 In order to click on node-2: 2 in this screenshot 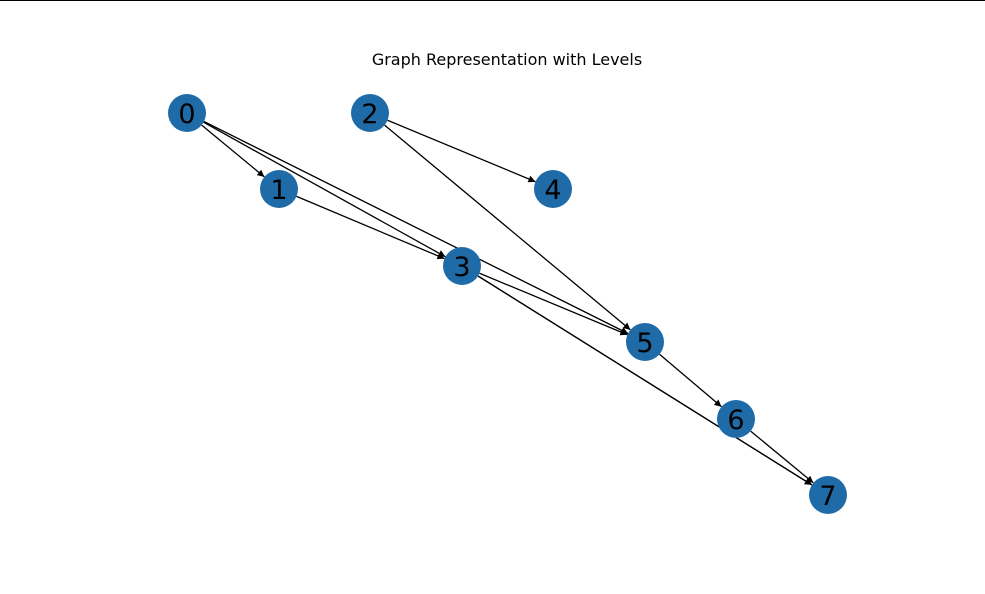, I will do `click(370, 113)`.